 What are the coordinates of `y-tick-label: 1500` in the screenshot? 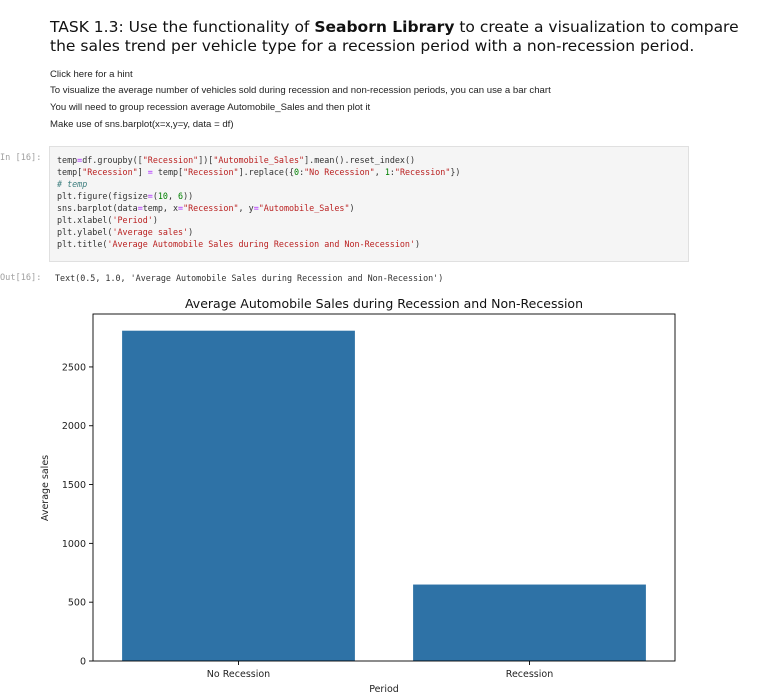 It's located at (74, 485).